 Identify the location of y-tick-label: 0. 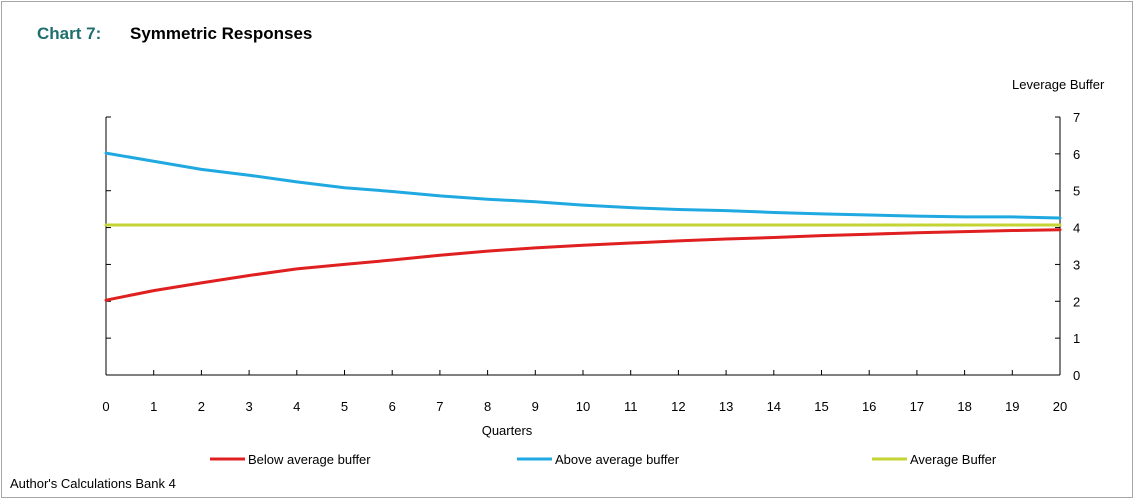
(1076, 375).